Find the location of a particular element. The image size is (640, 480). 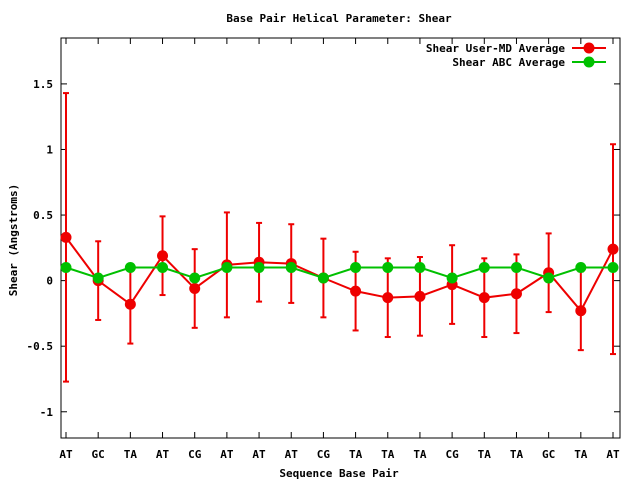

series-line is located at coordinates (339, 274).